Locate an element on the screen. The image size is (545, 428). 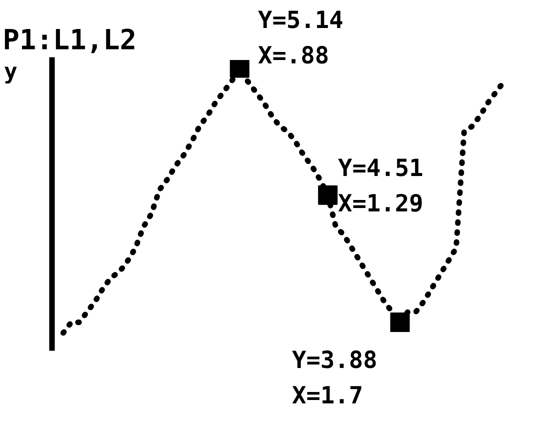
annotation: Y=4.51 X=1.29 is located at coordinates (380, 185).